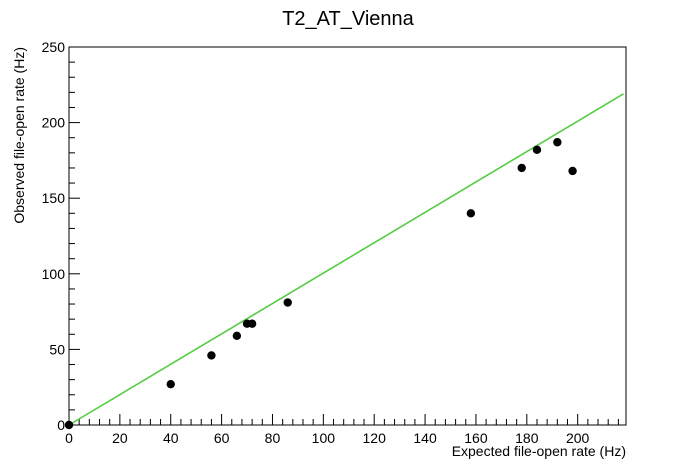 Image resolution: width=696 pixels, height=472 pixels. I want to click on x-tick-label: 80, so click(273, 438).